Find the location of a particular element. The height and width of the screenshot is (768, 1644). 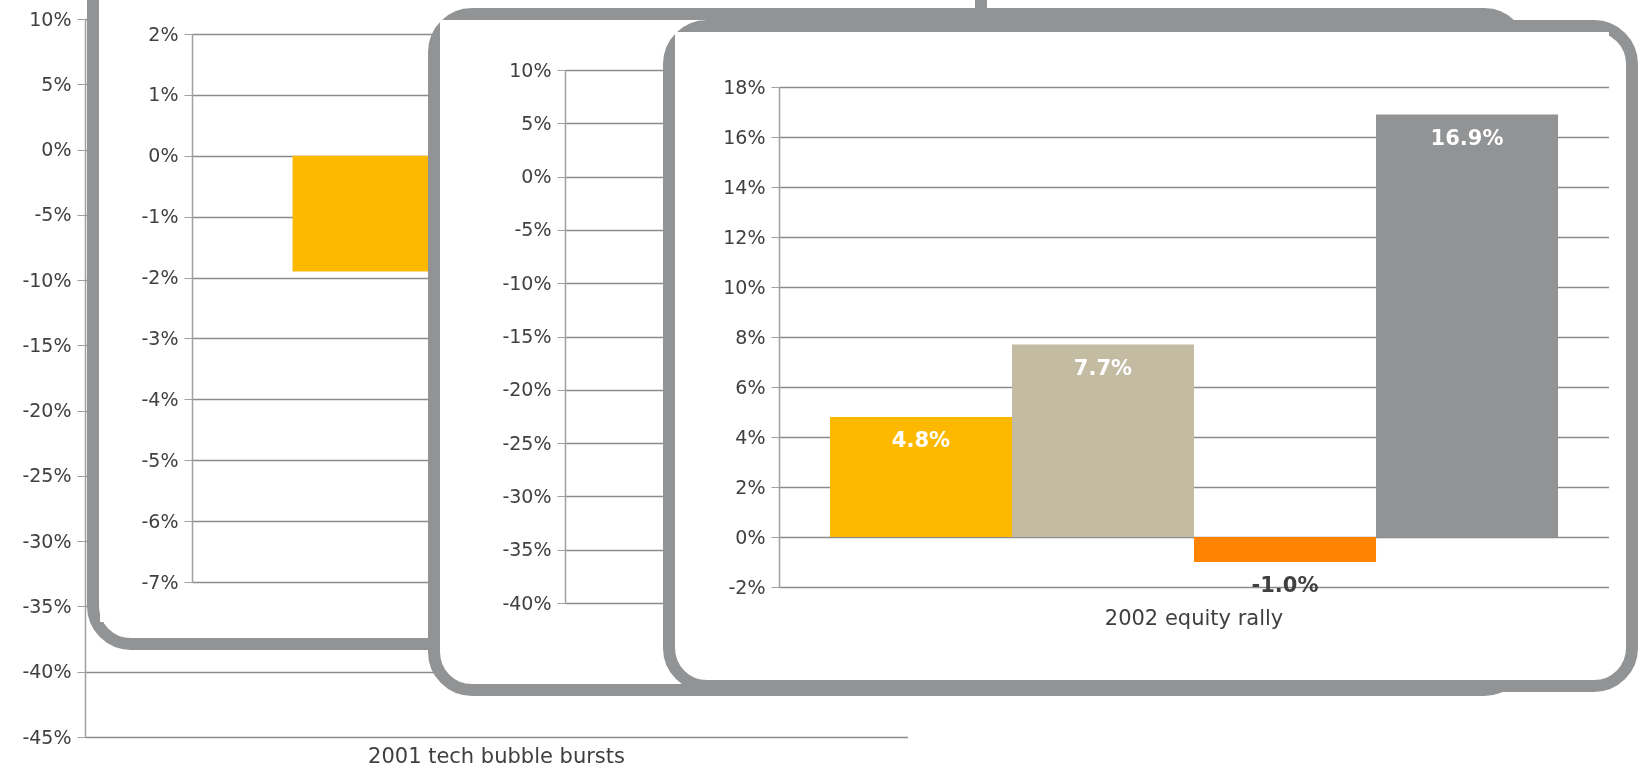

y-tick-label: 8% is located at coordinates (750, 336).